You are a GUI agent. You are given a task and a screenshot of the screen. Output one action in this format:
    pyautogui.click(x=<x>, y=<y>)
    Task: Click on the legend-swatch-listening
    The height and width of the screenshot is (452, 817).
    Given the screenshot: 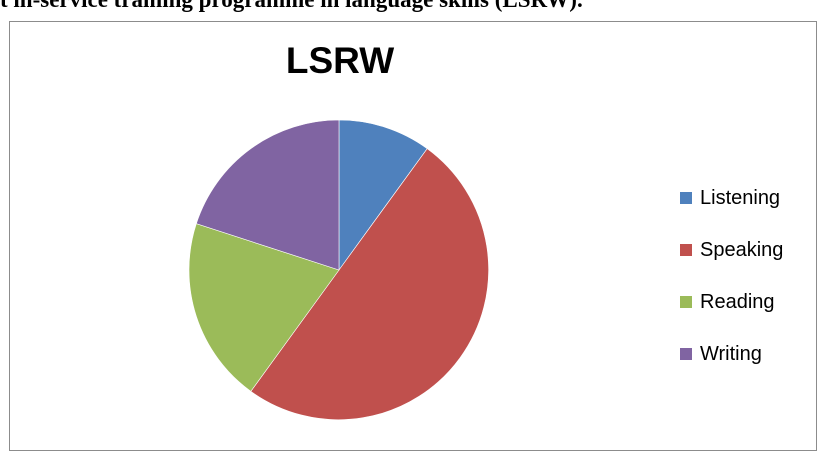 What is the action you would take?
    pyautogui.click(x=686, y=198)
    